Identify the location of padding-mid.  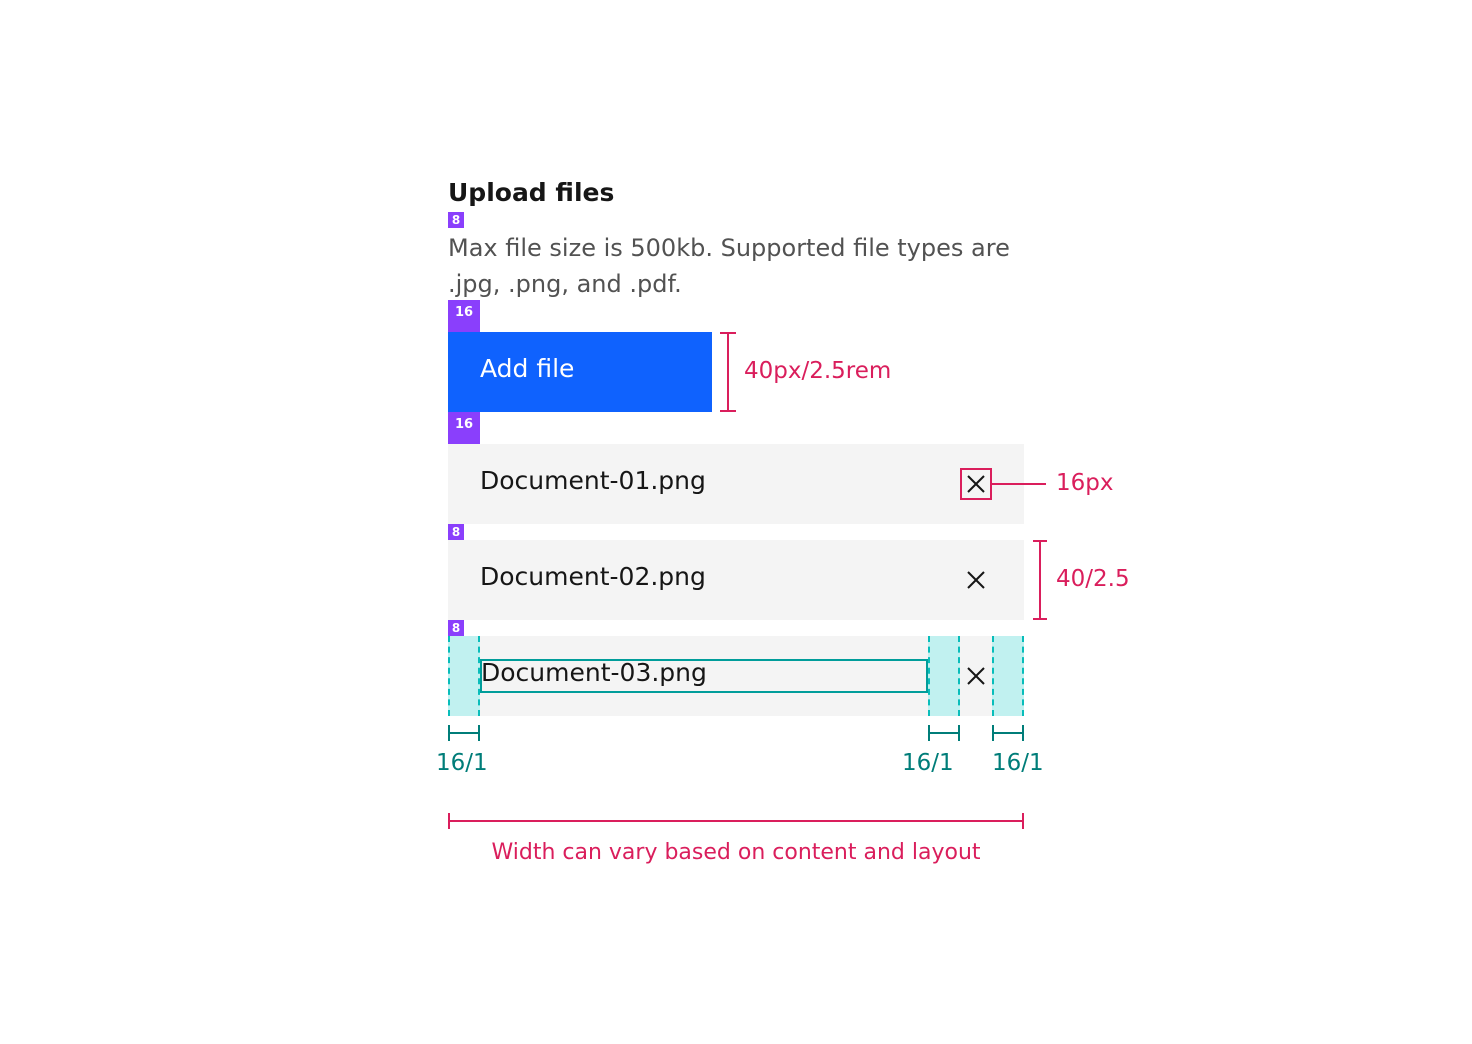
(944, 676).